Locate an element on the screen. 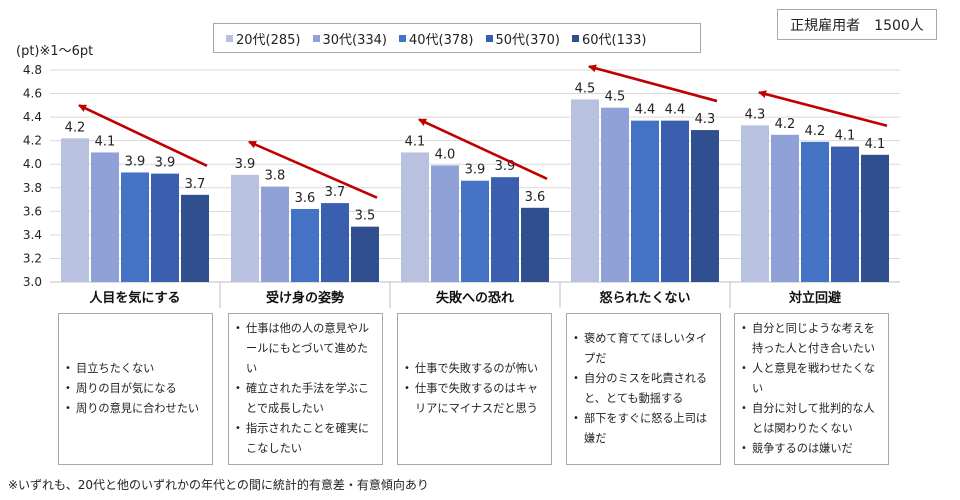 The image size is (960, 500). note-item: 周りの目が気になる is located at coordinates (132, 389).